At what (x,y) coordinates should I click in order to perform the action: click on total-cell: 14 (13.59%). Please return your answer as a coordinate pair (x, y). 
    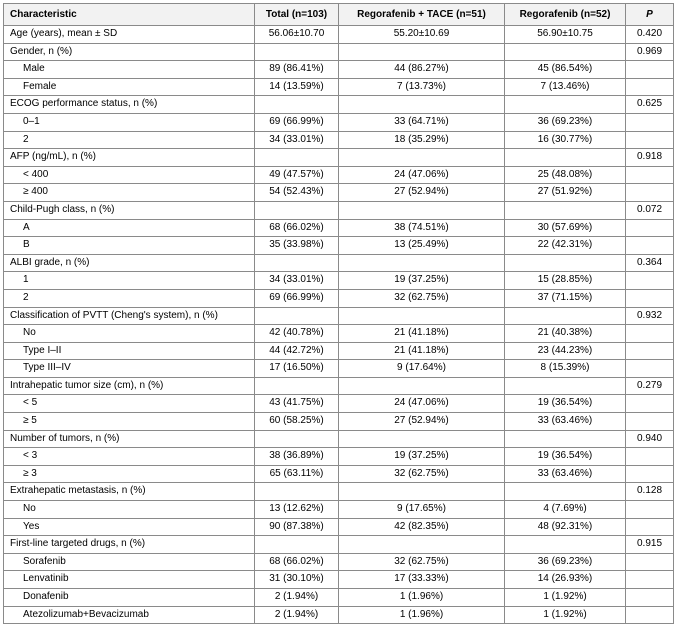
    Looking at the image, I should click on (296, 87).